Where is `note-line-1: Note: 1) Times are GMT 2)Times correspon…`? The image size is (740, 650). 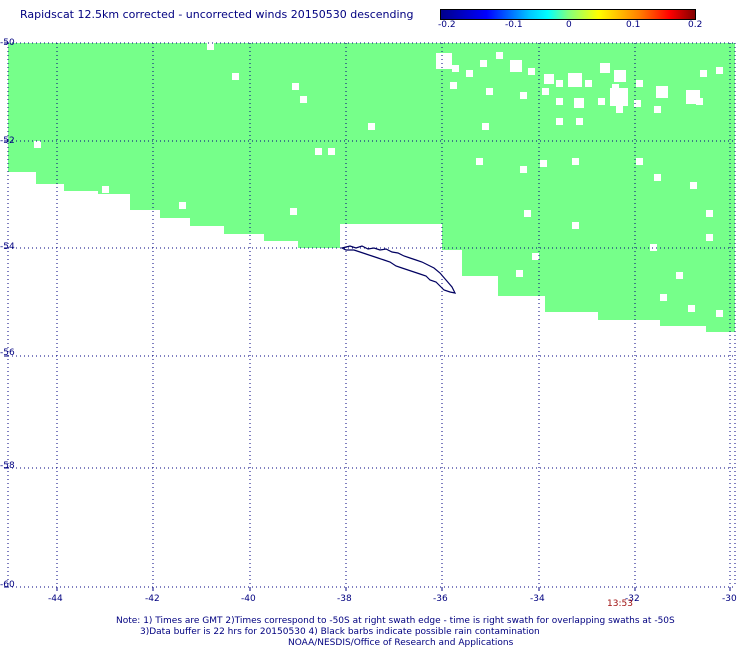 note-line-1: Note: 1) Times are GMT 2)Times correspon… is located at coordinates (395, 621).